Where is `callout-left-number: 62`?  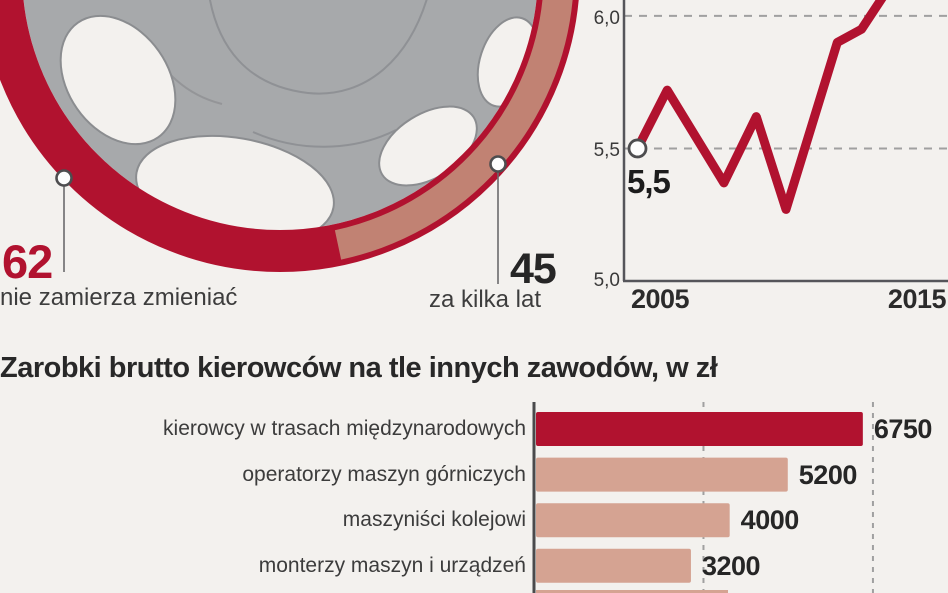 callout-left-number: 62 is located at coordinates (27, 261).